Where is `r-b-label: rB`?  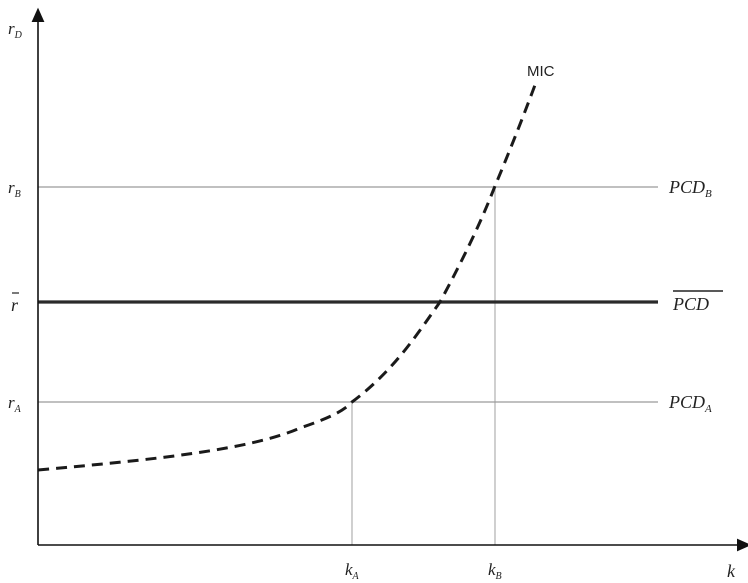
r-b-label: rB is located at coordinates (14, 189).